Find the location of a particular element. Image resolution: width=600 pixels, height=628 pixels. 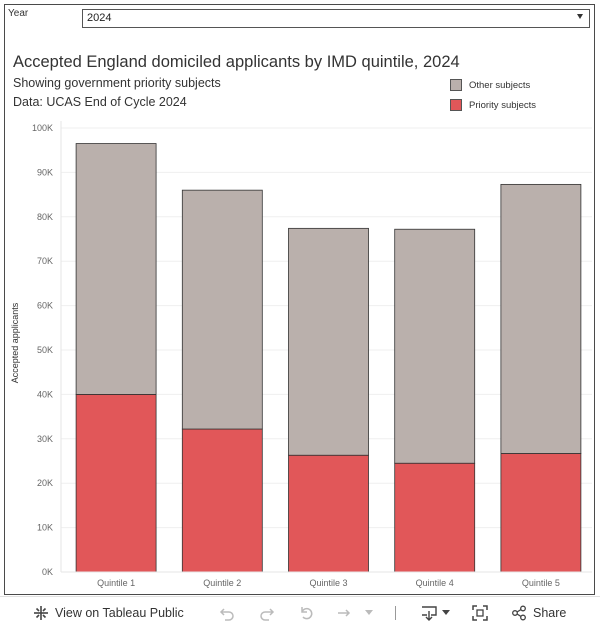

tableau-logo-icon is located at coordinates (41, 612).